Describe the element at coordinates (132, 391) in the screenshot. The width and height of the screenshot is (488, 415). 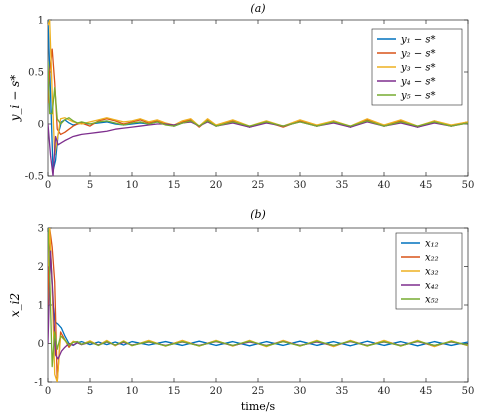
I see `b-xtick-label: 10` at that location.